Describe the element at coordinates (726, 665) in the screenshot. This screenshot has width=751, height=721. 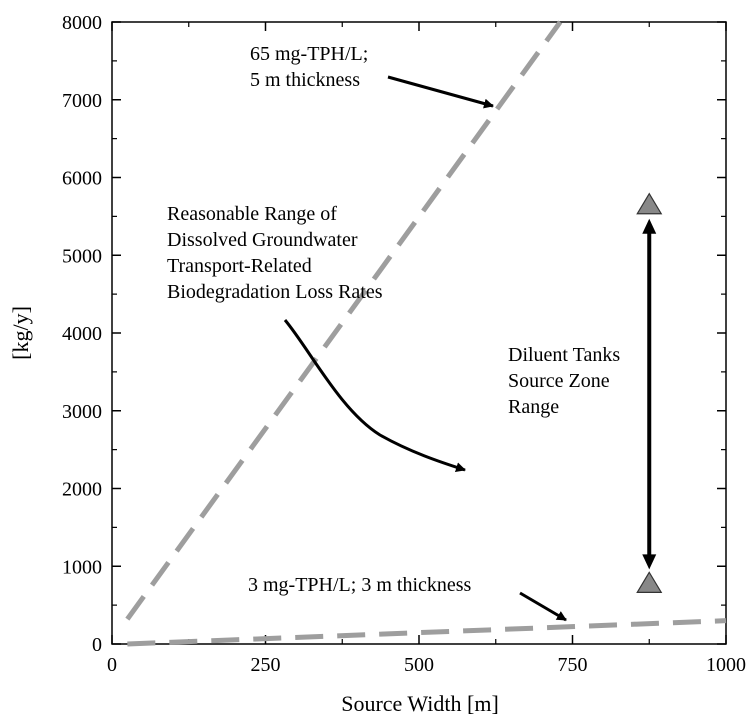
I see `x-tick-label: 1000` at that location.